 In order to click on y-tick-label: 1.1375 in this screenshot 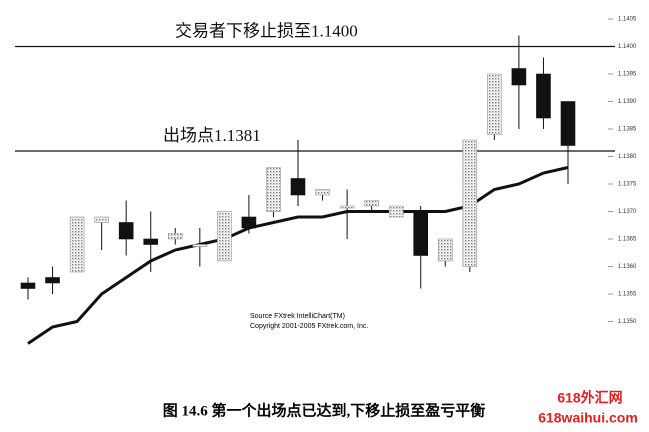, I will do `click(627, 185)`.